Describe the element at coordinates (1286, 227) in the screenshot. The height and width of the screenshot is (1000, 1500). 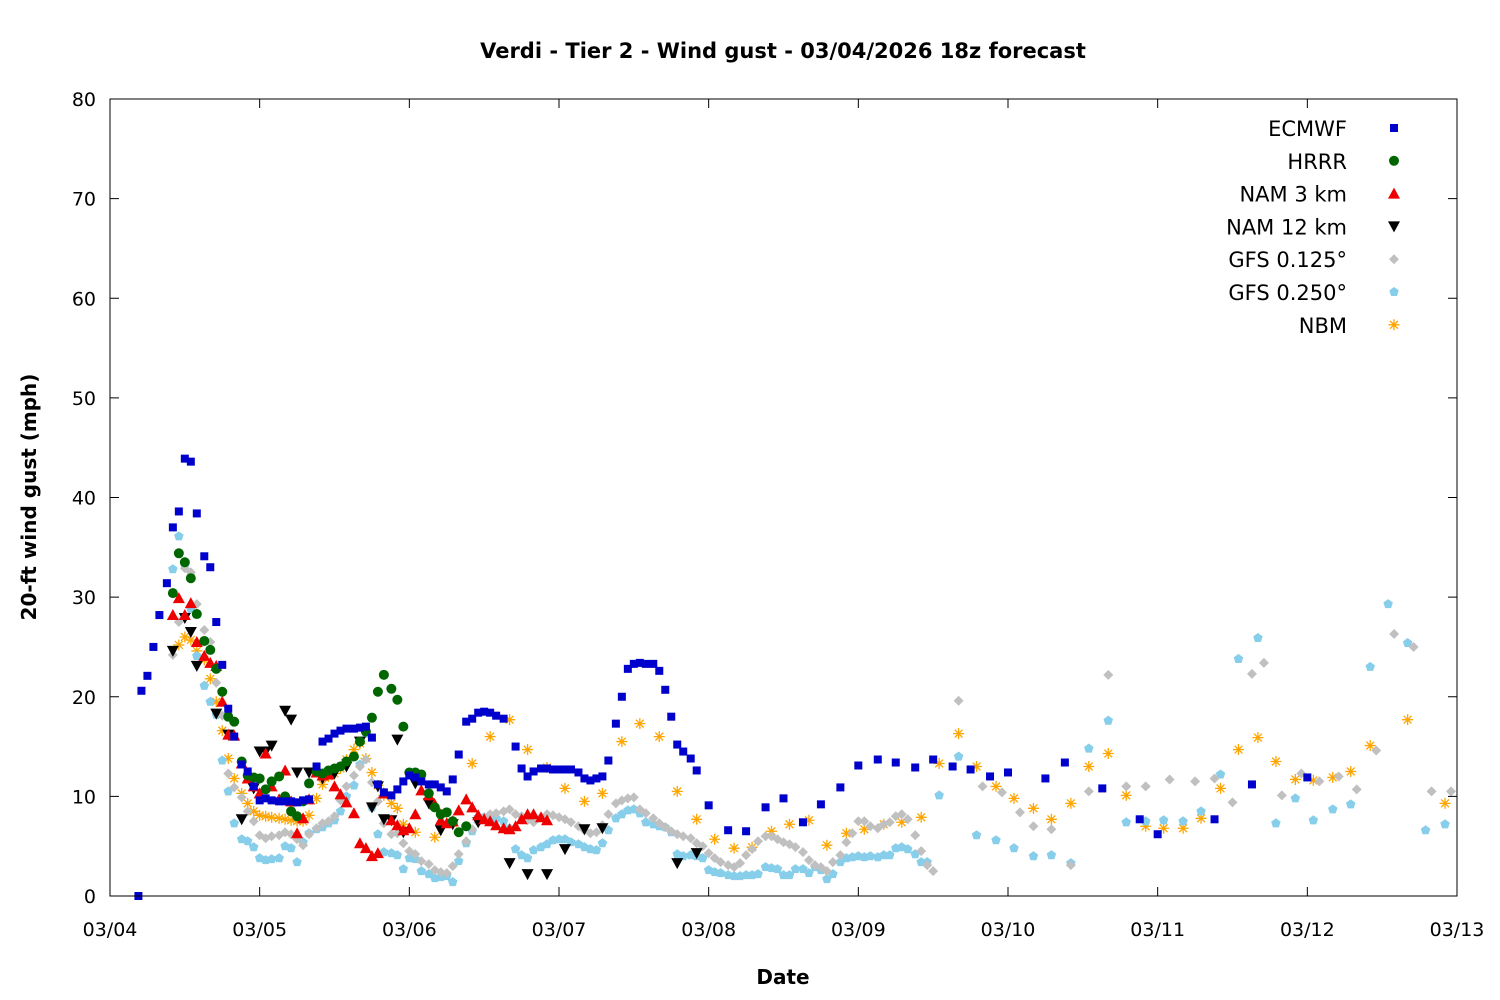
I see `legend-label: NAM 12 km` at that location.